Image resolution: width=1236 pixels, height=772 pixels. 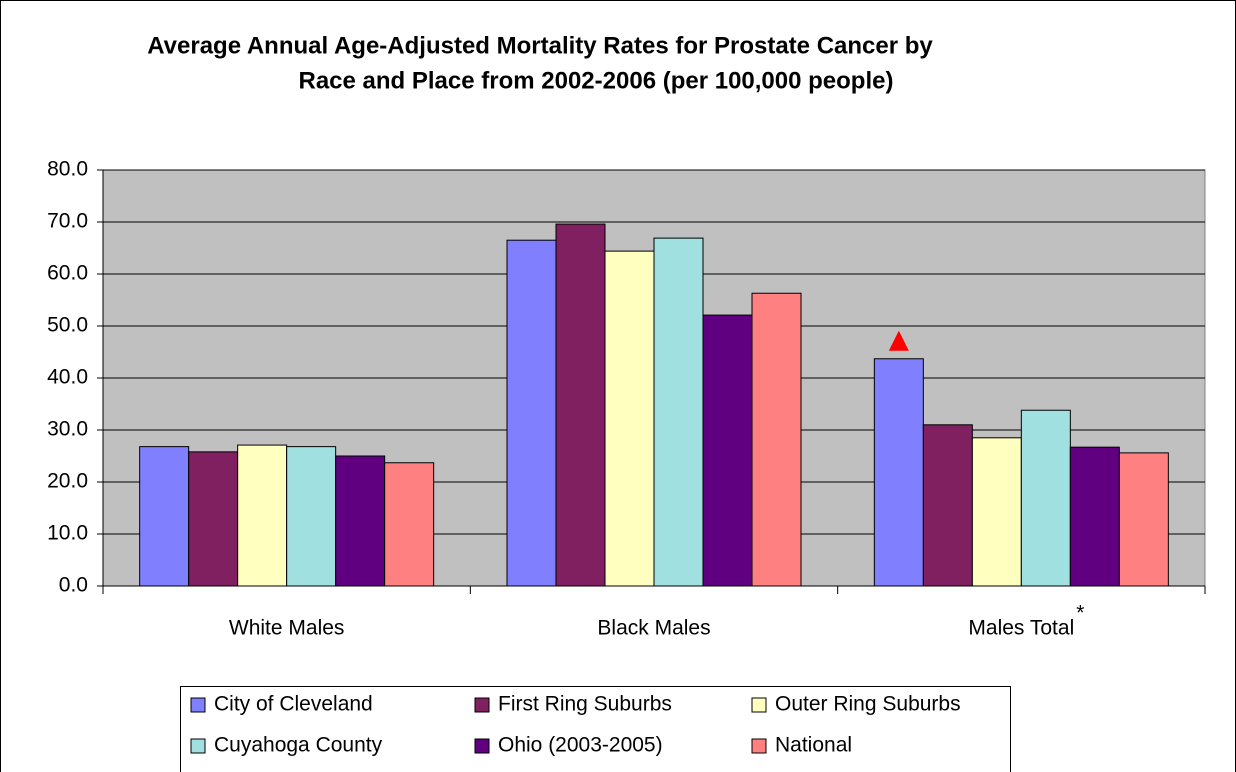 What do you see at coordinates (1080, 613) in the screenshot?
I see `annotation: *` at bounding box center [1080, 613].